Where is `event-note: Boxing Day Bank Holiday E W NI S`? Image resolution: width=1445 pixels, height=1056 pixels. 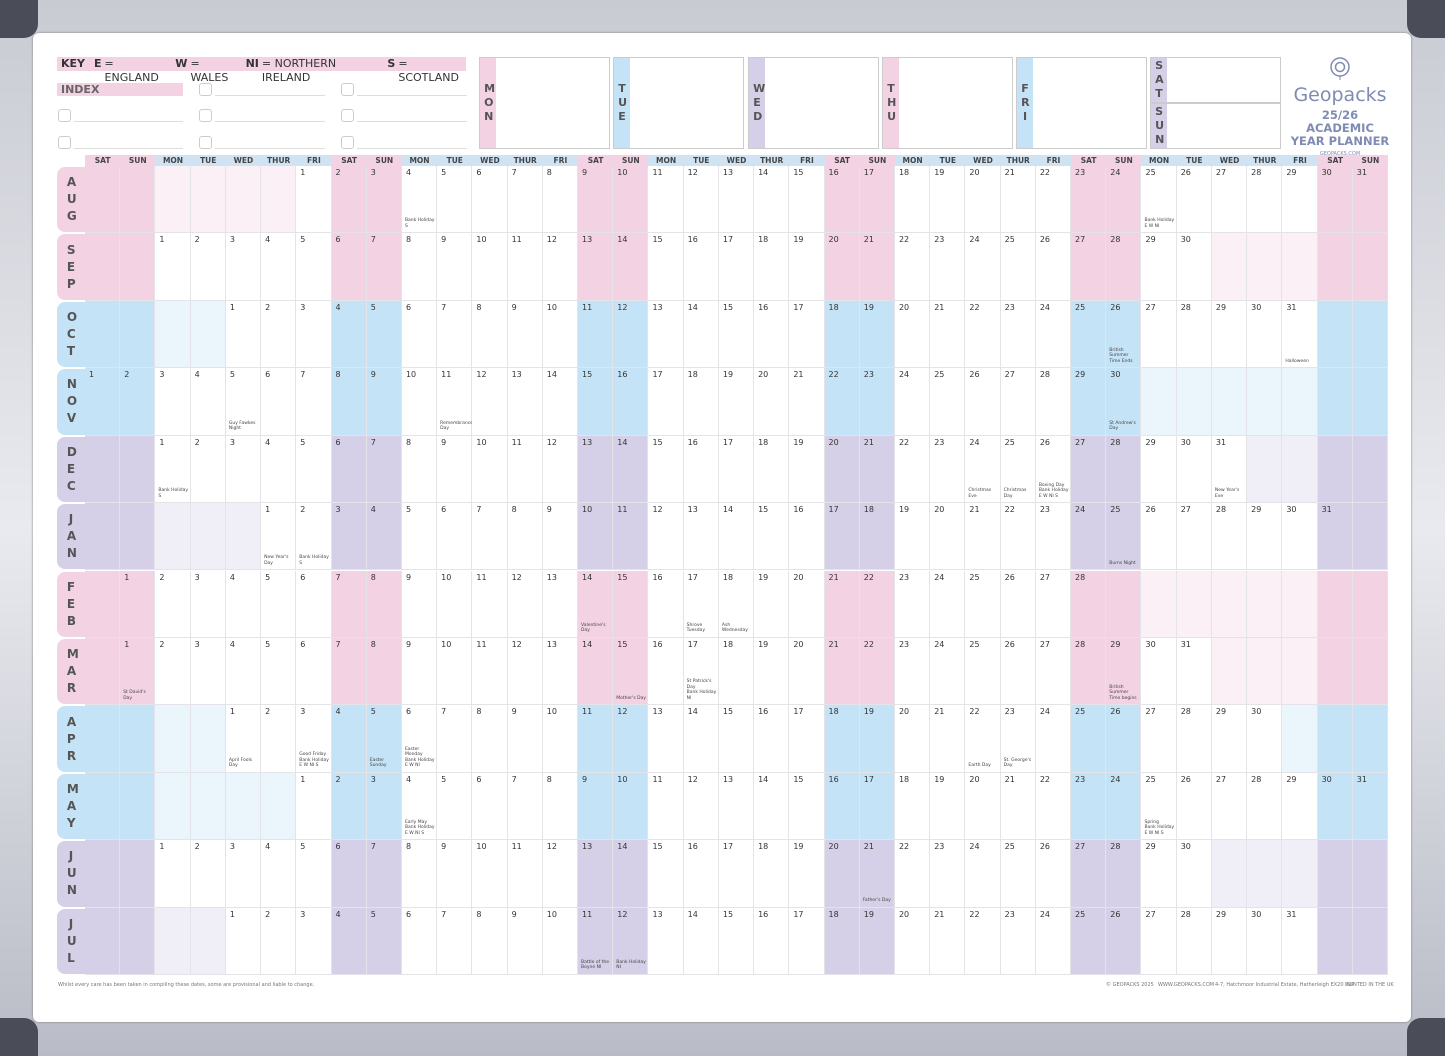
event-note: Boxing Day Bank Holiday E W NI S is located at coordinates (1053, 490).